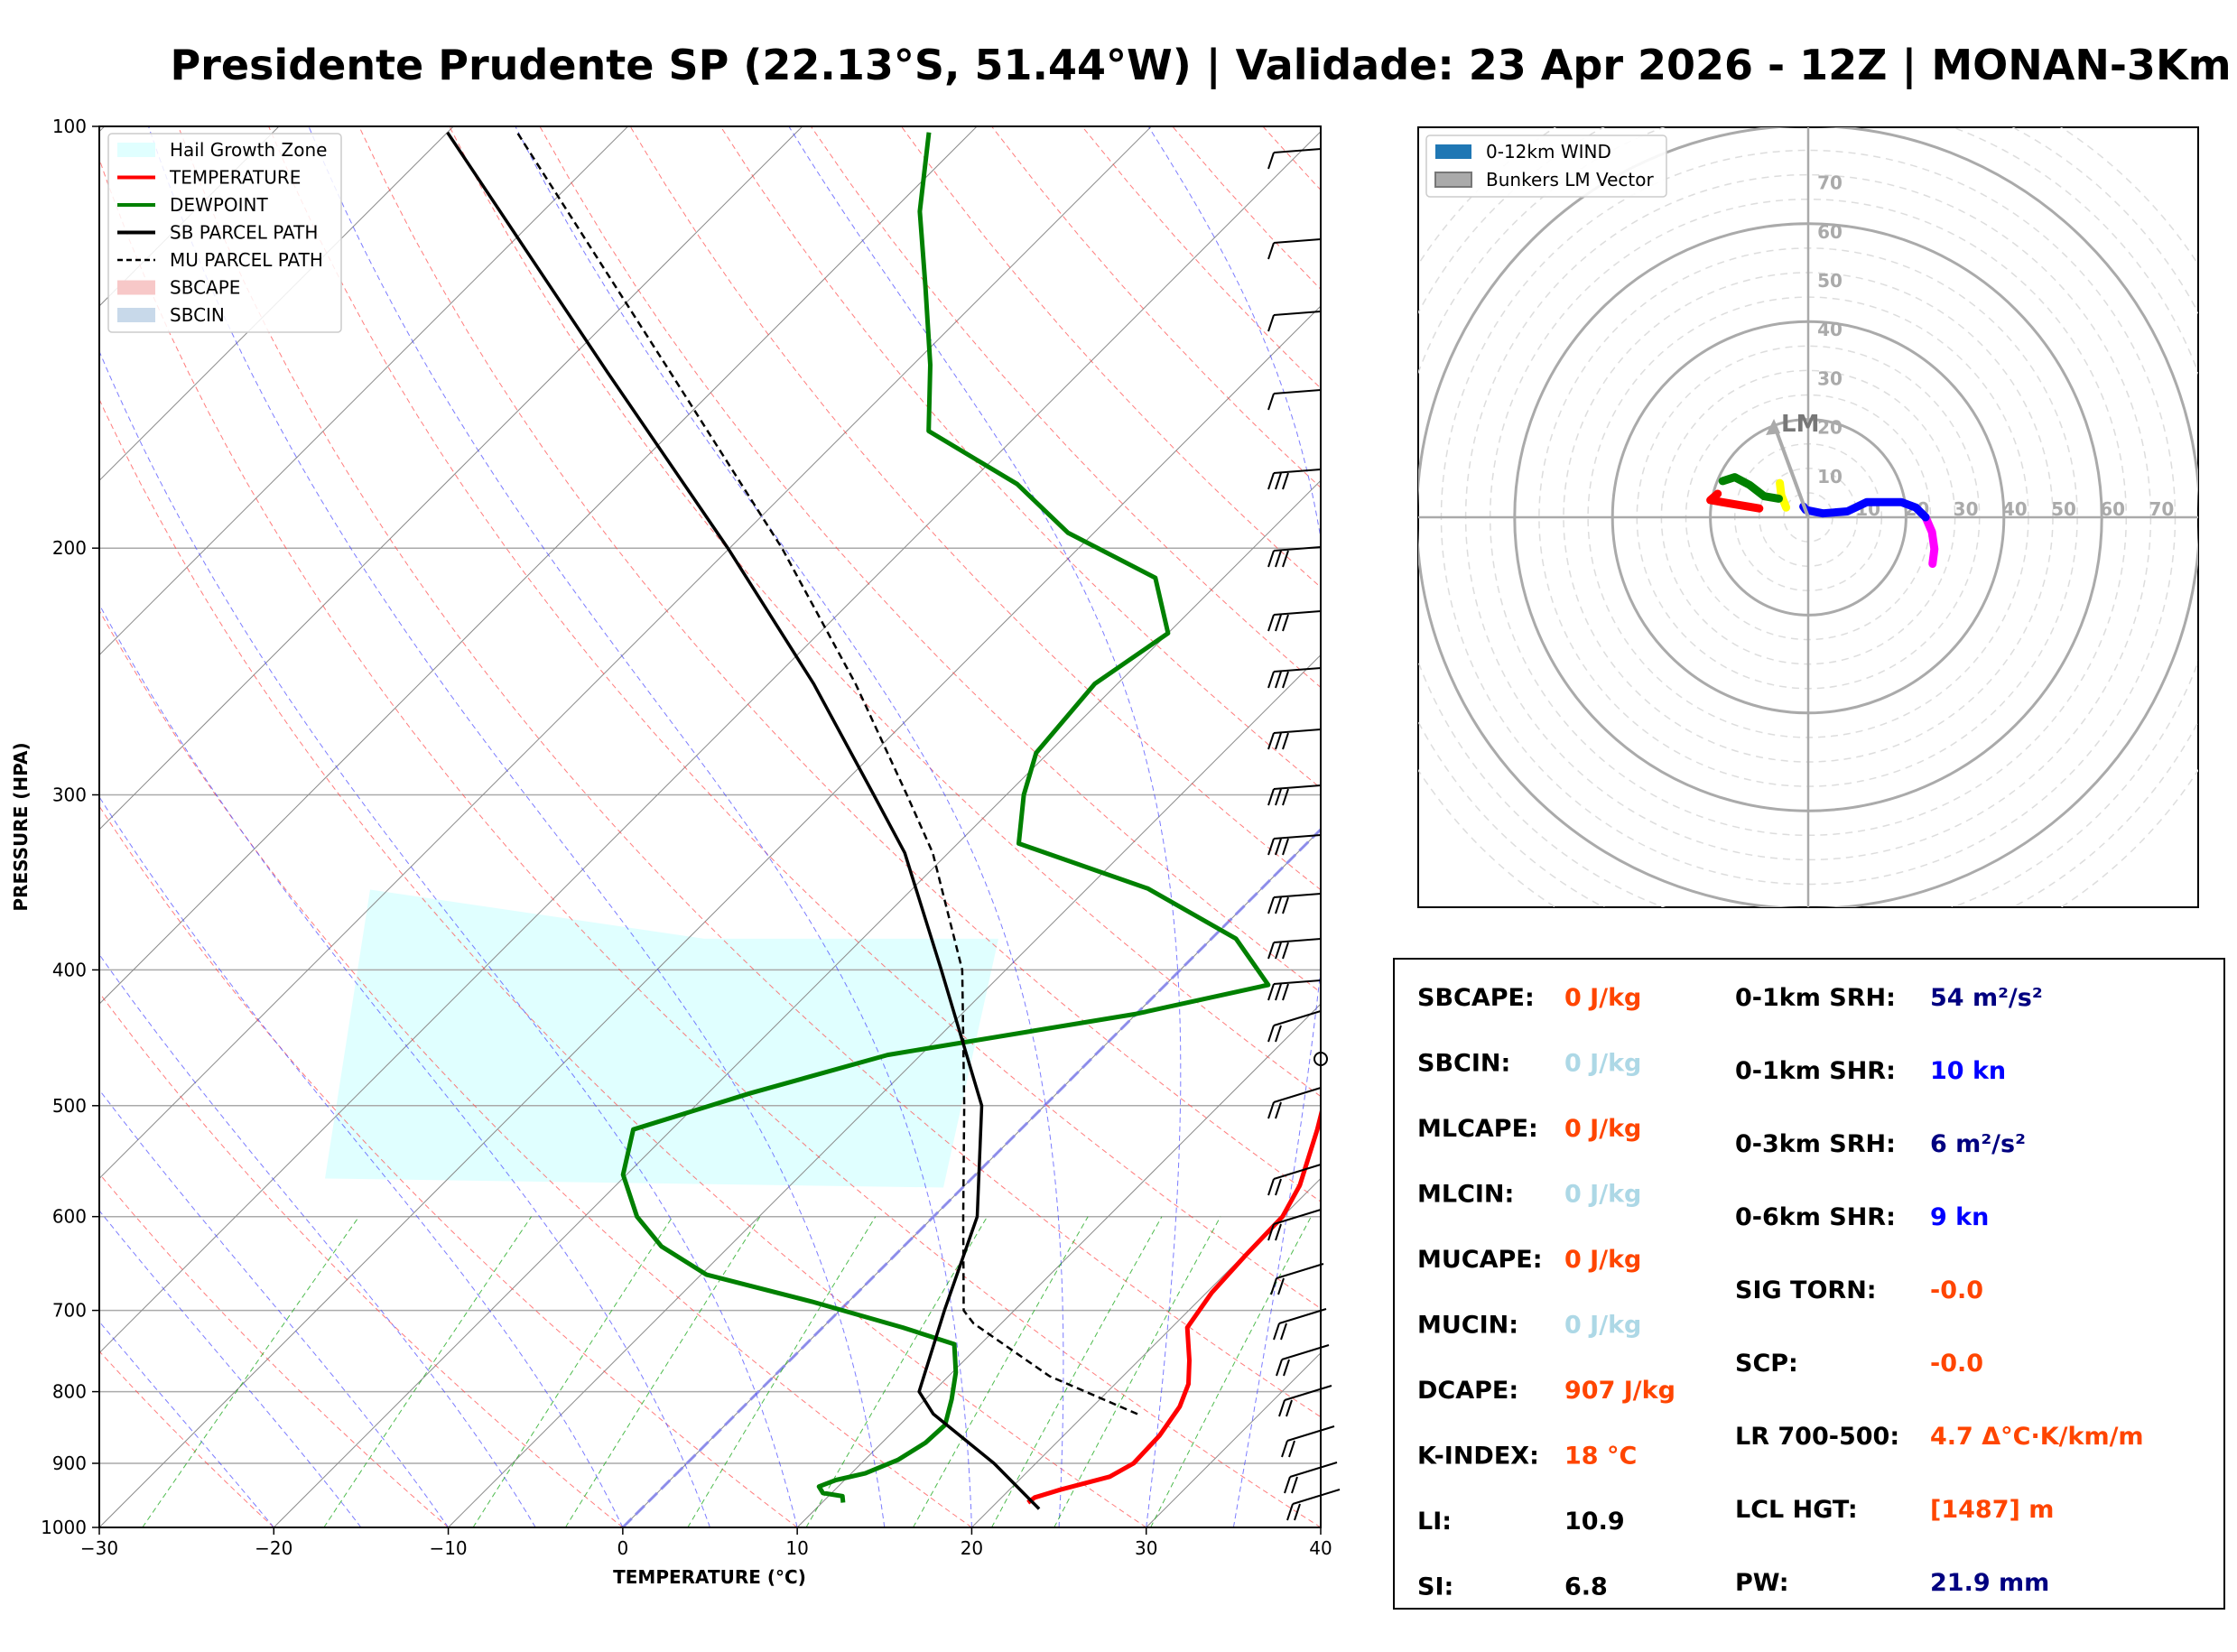  I want to click on index-value: 907 J/kg, so click(1620, 1391).